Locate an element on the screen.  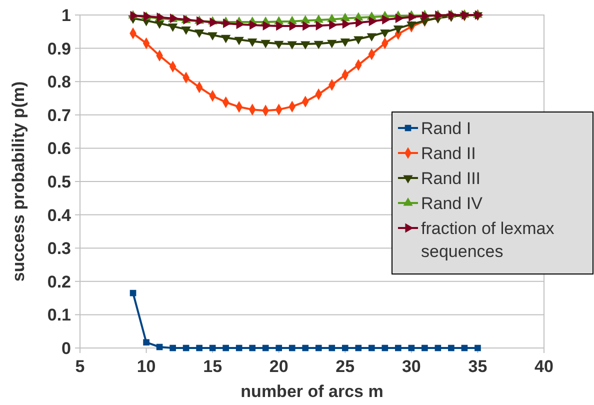
y-tick-label: 0.9 is located at coordinates (59, 48).